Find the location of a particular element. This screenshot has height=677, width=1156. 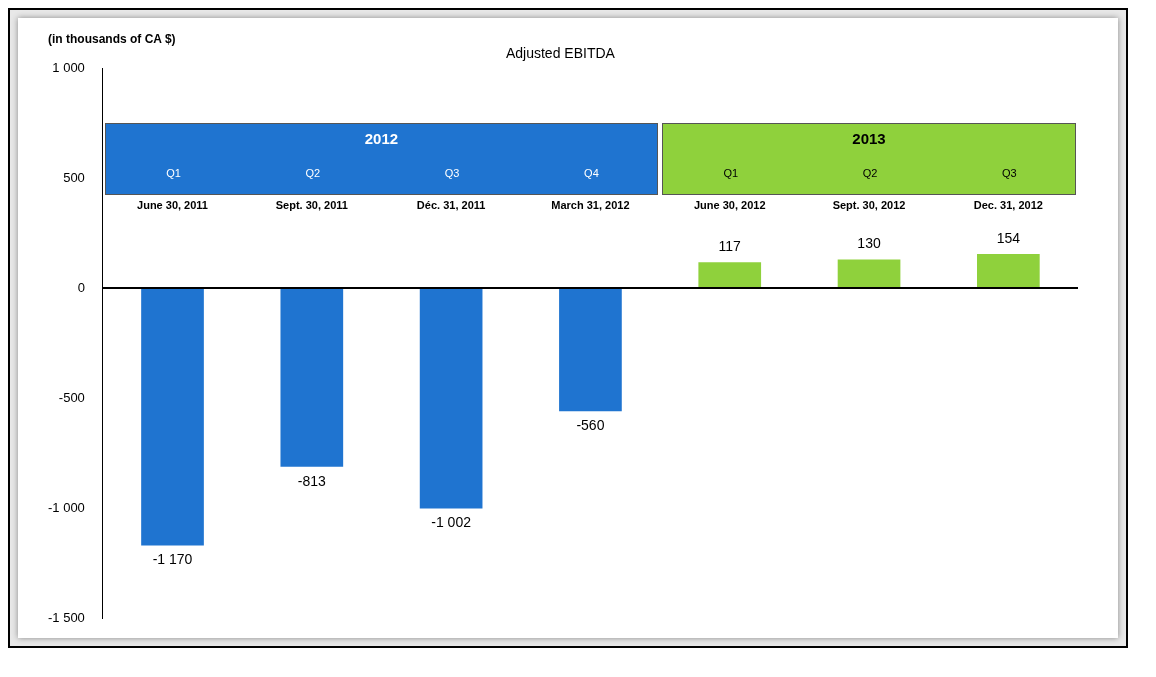

y-tick-label: -1 500 is located at coordinates (66, 617).